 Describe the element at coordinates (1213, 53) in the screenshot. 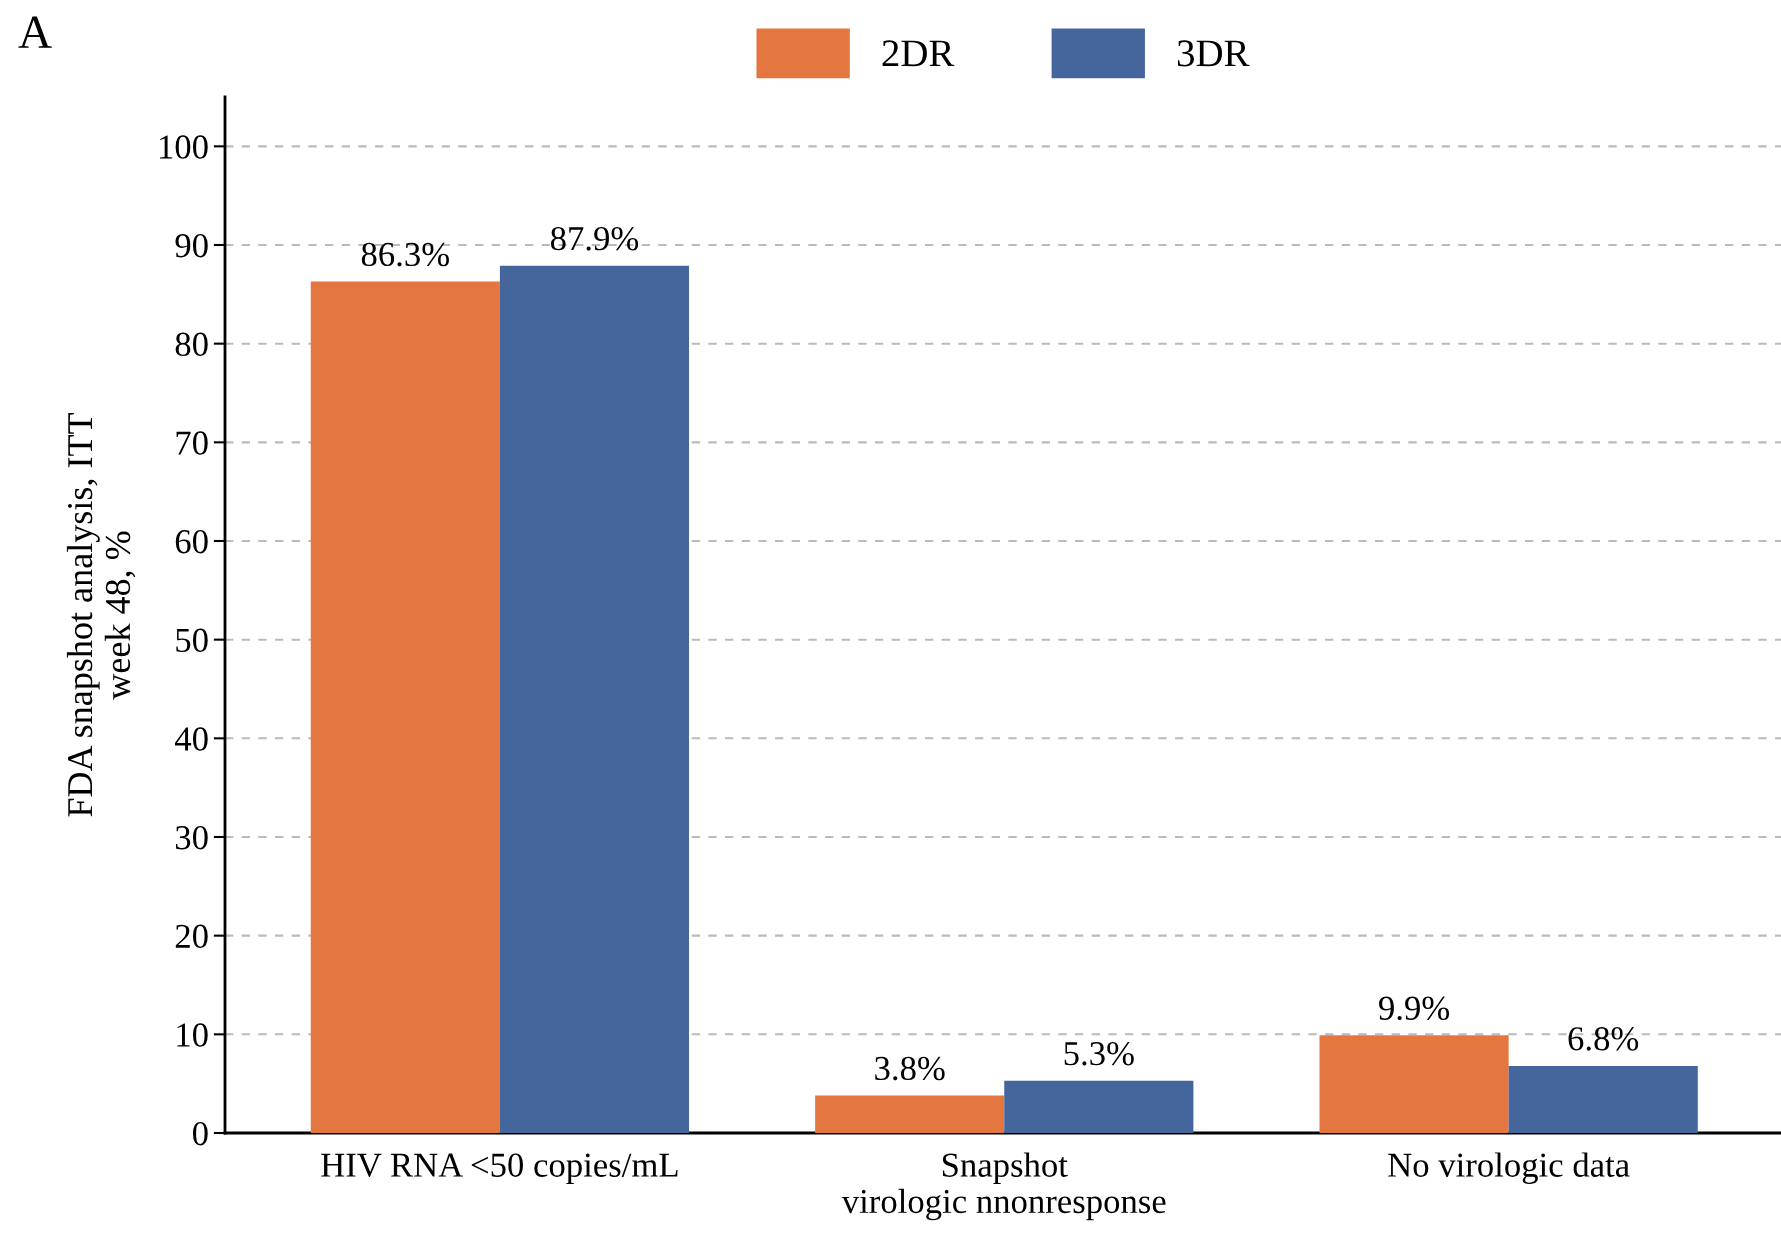

I see `legend-label: 3DR` at that location.